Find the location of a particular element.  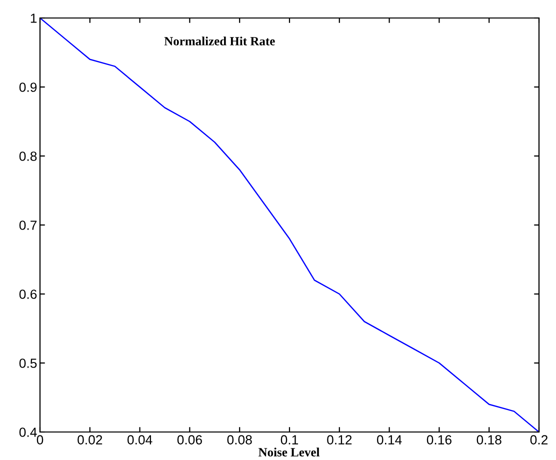

y-tick-label: 1 is located at coordinates (33, 18).